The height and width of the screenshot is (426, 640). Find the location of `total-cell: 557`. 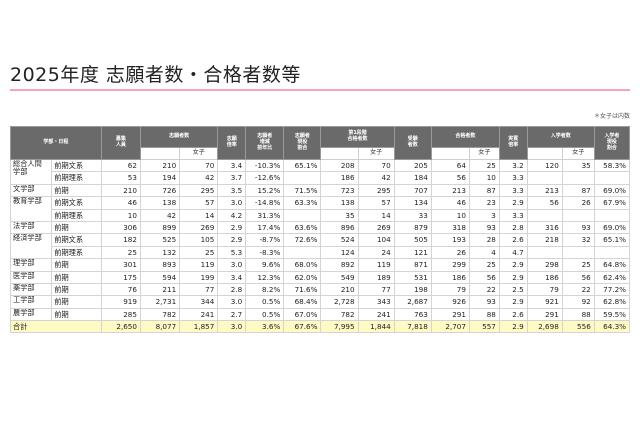

total-cell: 557 is located at coordinates (484, 327).